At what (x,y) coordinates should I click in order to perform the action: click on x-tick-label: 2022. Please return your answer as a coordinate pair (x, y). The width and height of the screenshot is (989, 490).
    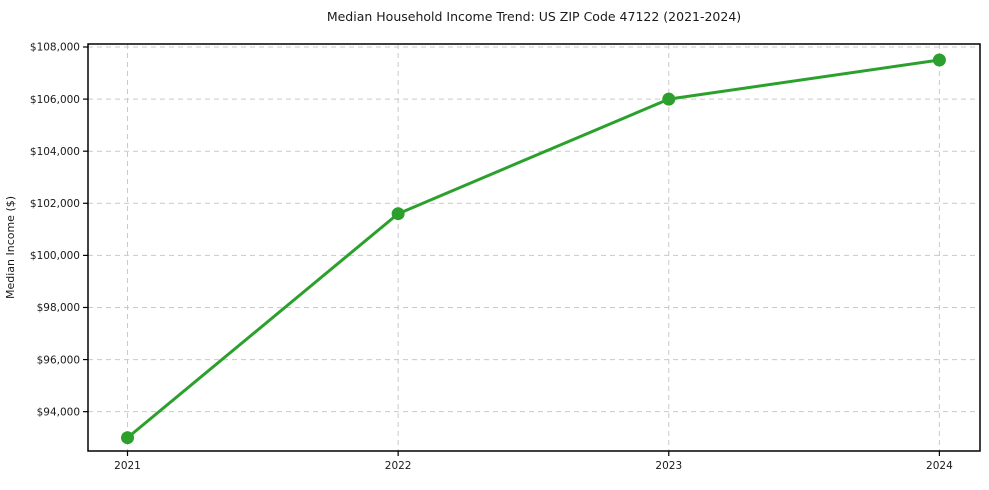
    Looking at the image, I should click on (398, 466).